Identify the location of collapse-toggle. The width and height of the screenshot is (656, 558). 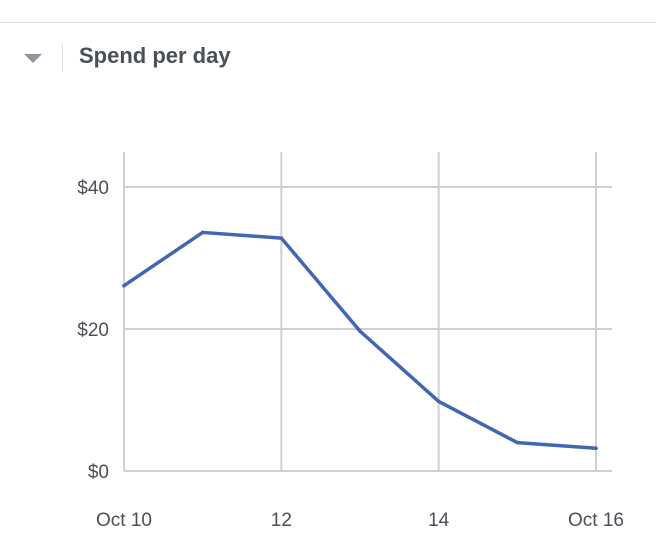
(33, 58).